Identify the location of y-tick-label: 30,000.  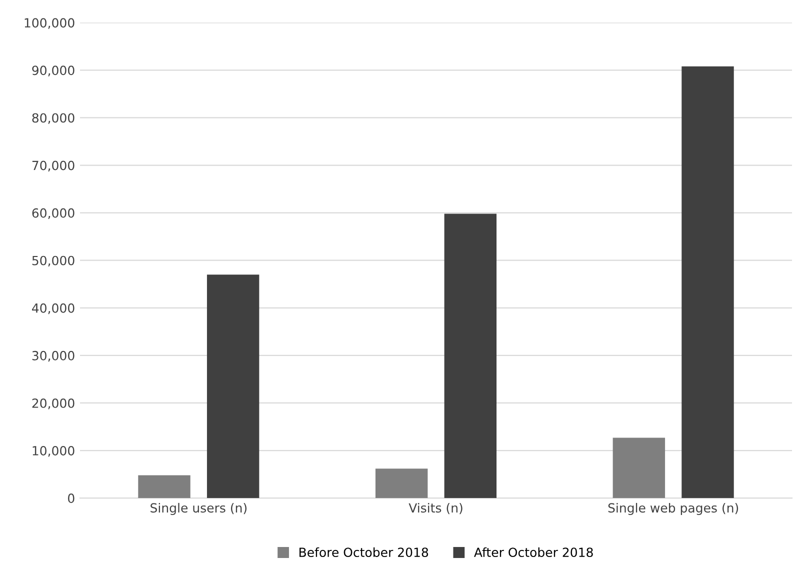
(53, 356).